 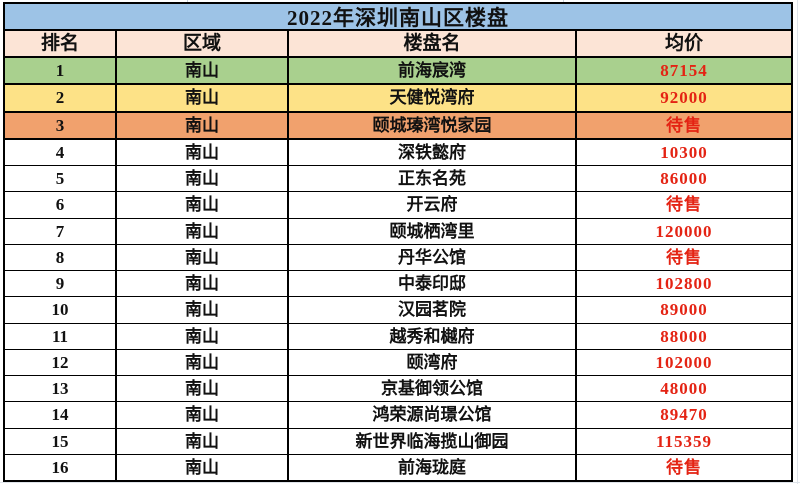 I want to click on rank-cell: 4, so click(x=61, y=152).